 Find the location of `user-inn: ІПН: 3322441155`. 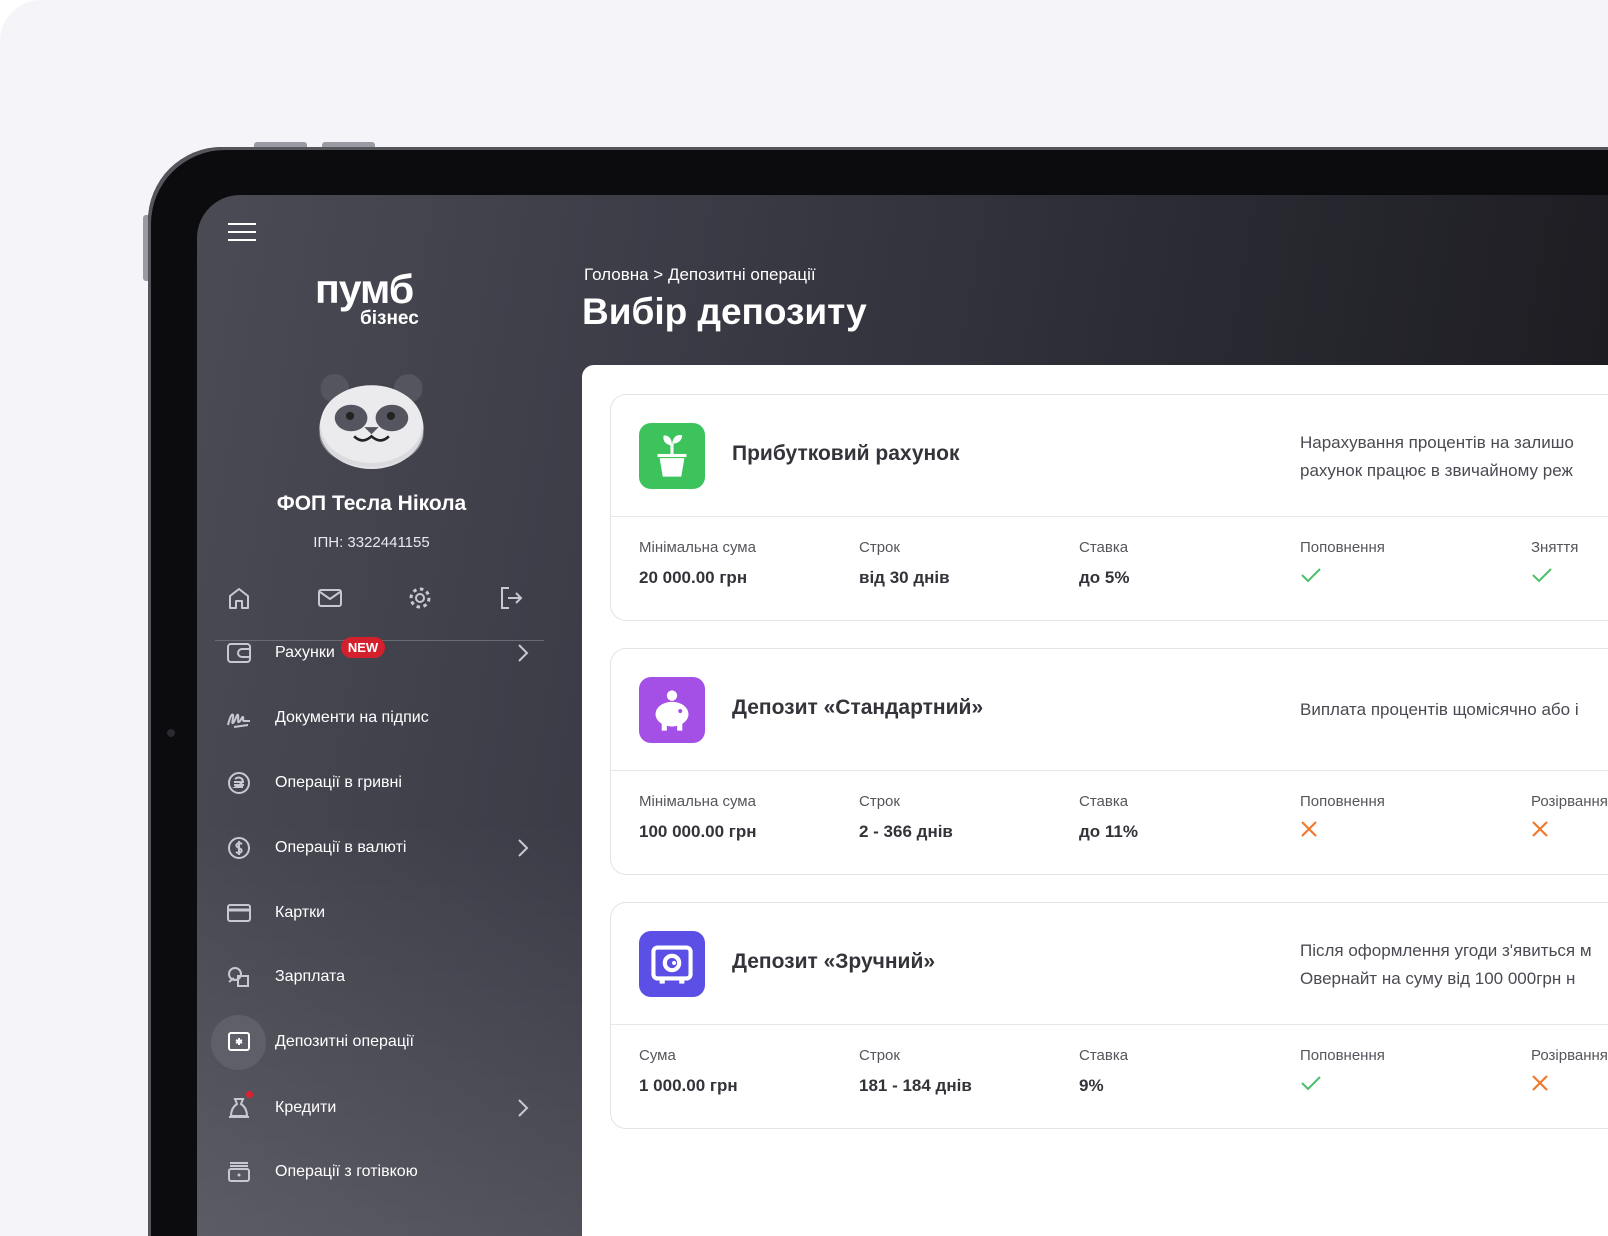

user-inn: ІПН: 3322441155 is located at coordinates (371, 542).